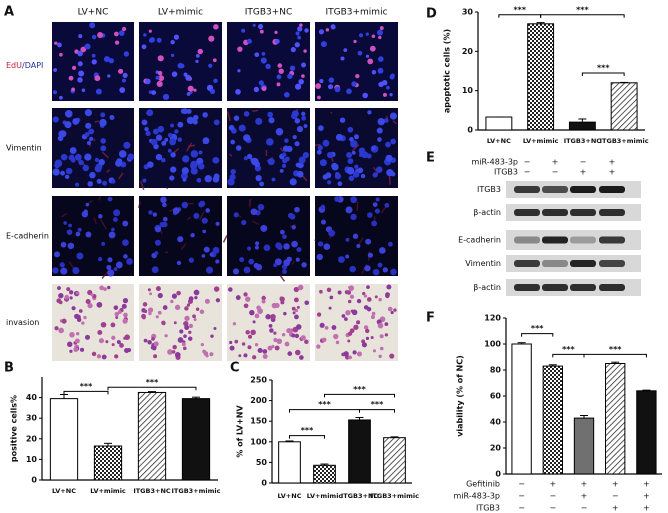 This screenshot has width=668, height=513. I want to click on panel-label: E, so click(430, 158).